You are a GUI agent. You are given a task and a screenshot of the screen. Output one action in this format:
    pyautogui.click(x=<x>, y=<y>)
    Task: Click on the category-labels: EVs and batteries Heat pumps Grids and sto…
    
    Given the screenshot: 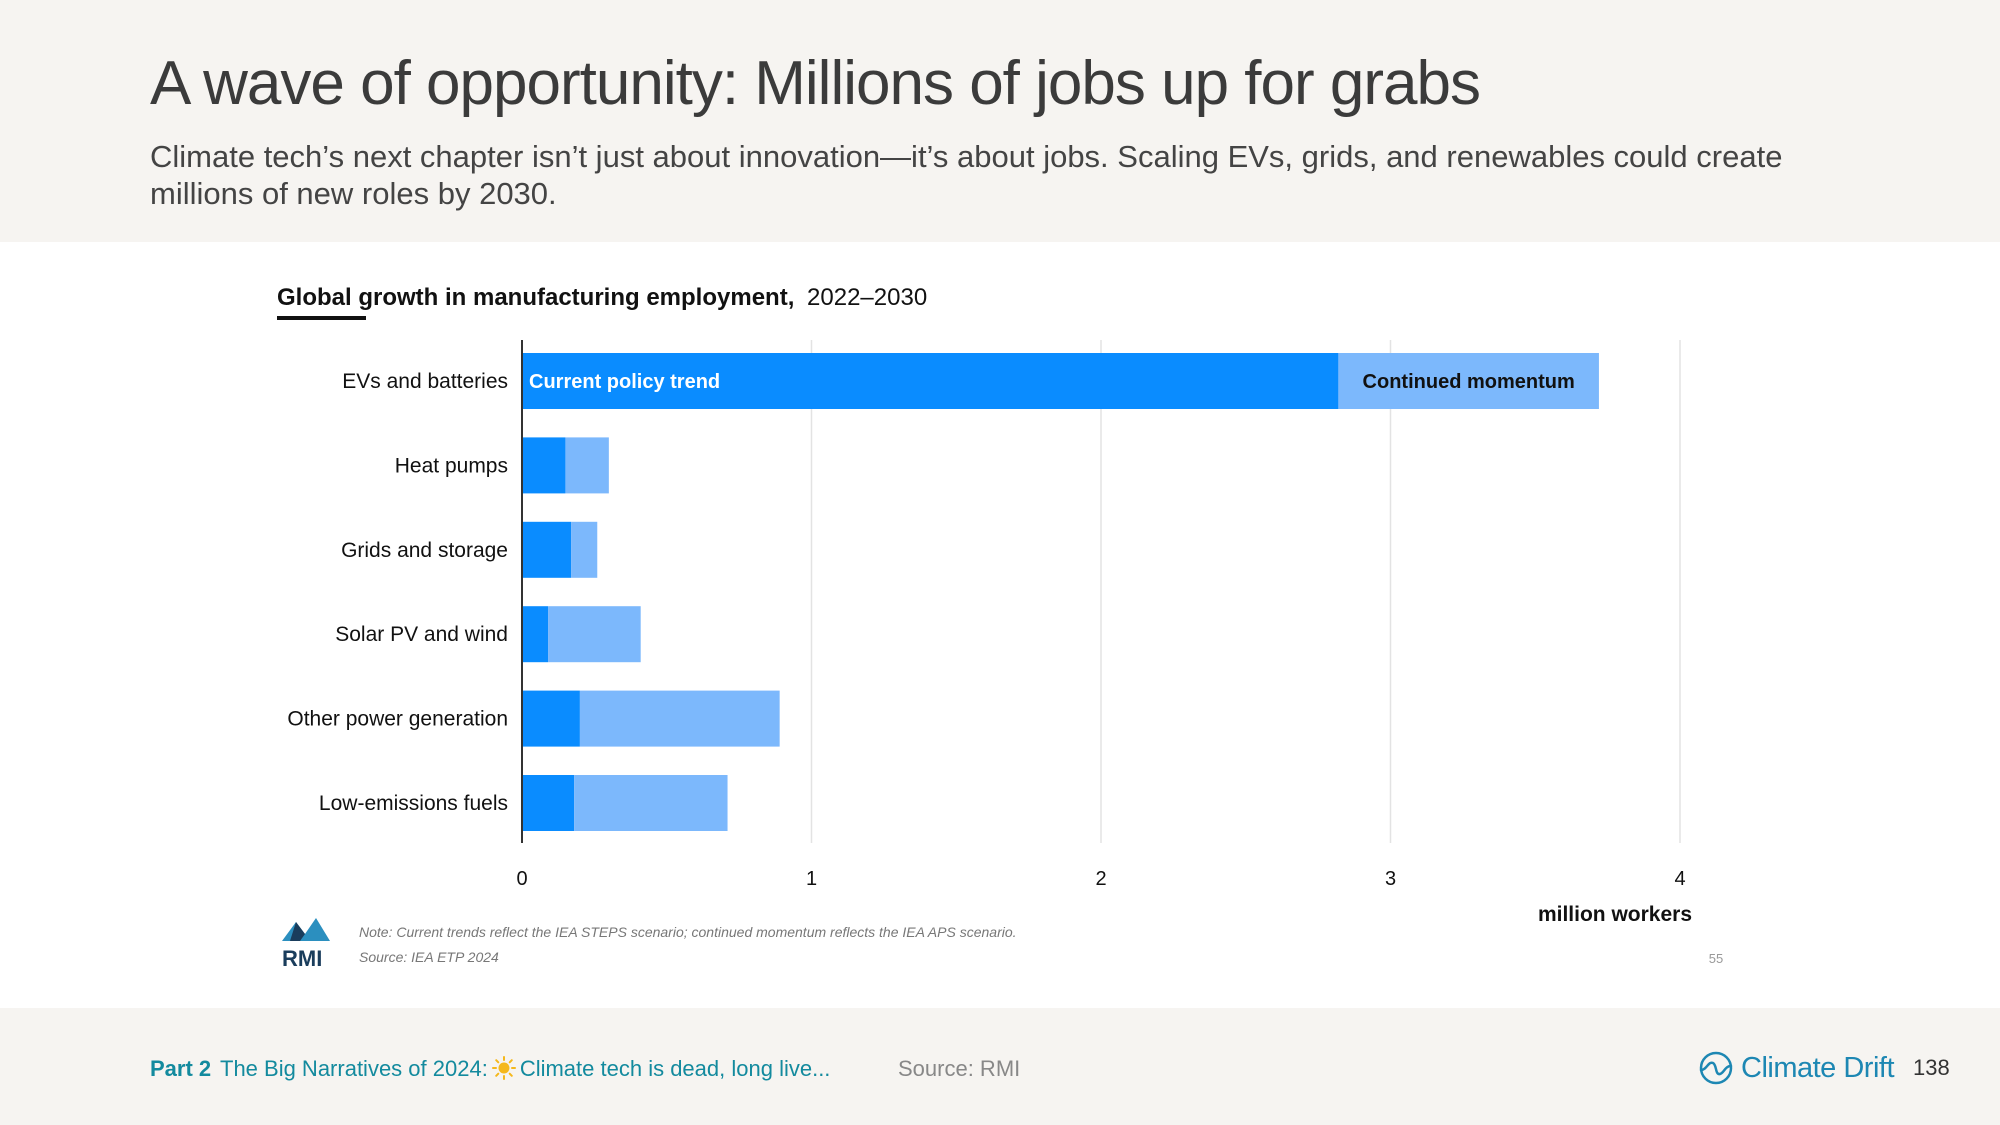 What is the action you would take?
    pyautogui.click(x=397, y=592)
    